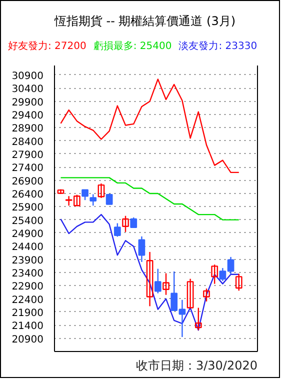 The width and height of the screenshot is (290, 384). What do you see at coordinates (218, 46) in the screenshot?
I see `text: 淡友發力: 23330` at bounding box center [218, 46].